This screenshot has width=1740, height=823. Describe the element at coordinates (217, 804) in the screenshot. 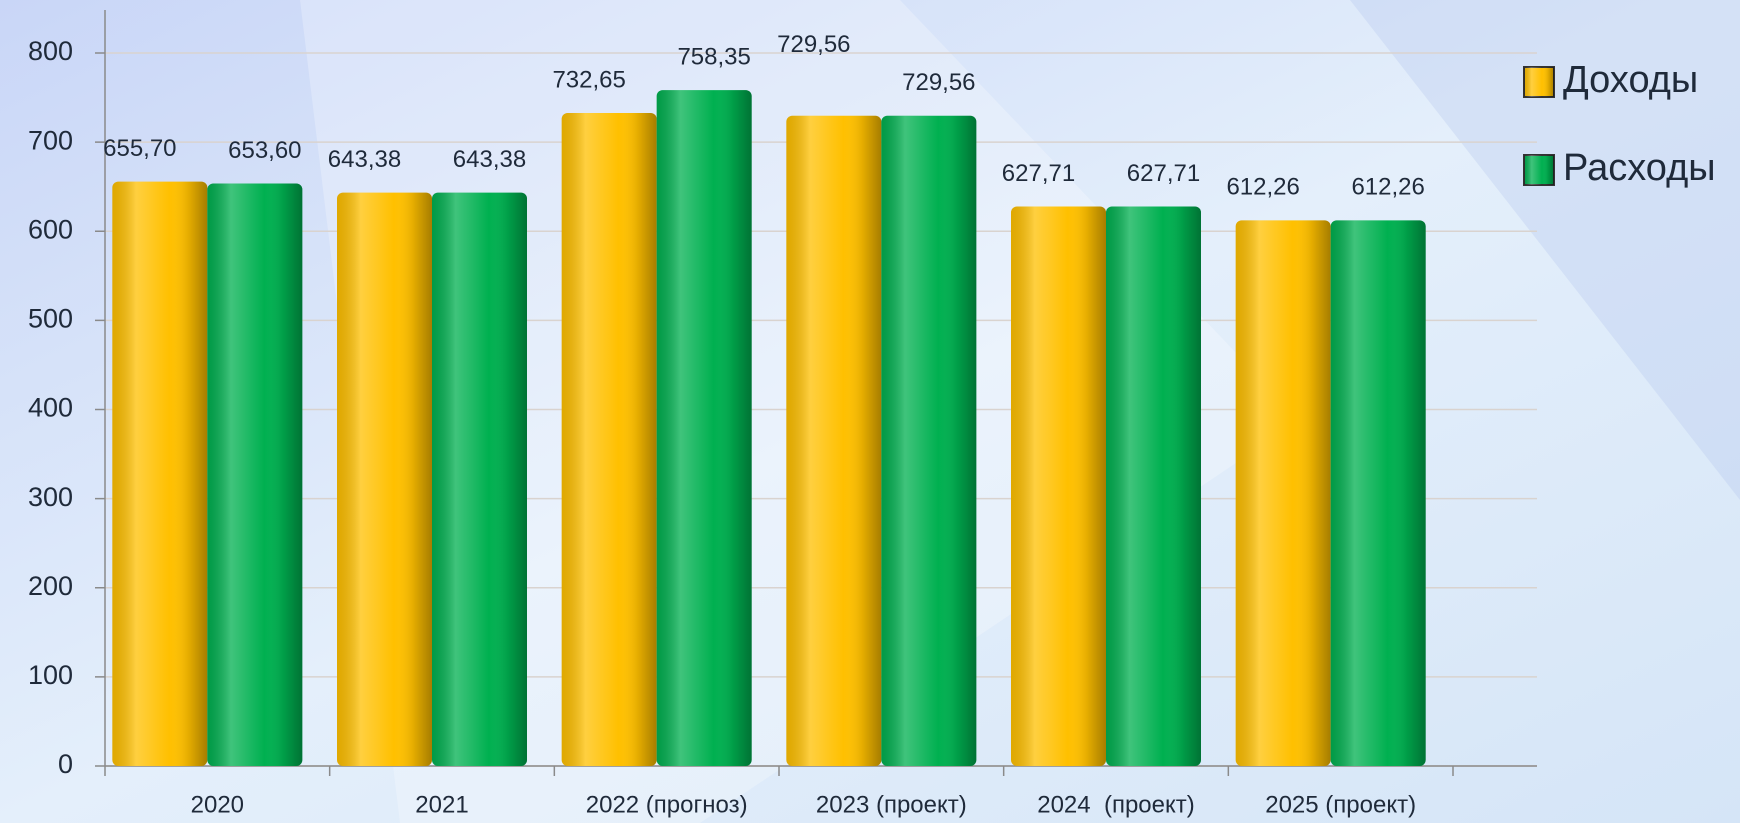

I see `x-tick-label: 2020` at that location.